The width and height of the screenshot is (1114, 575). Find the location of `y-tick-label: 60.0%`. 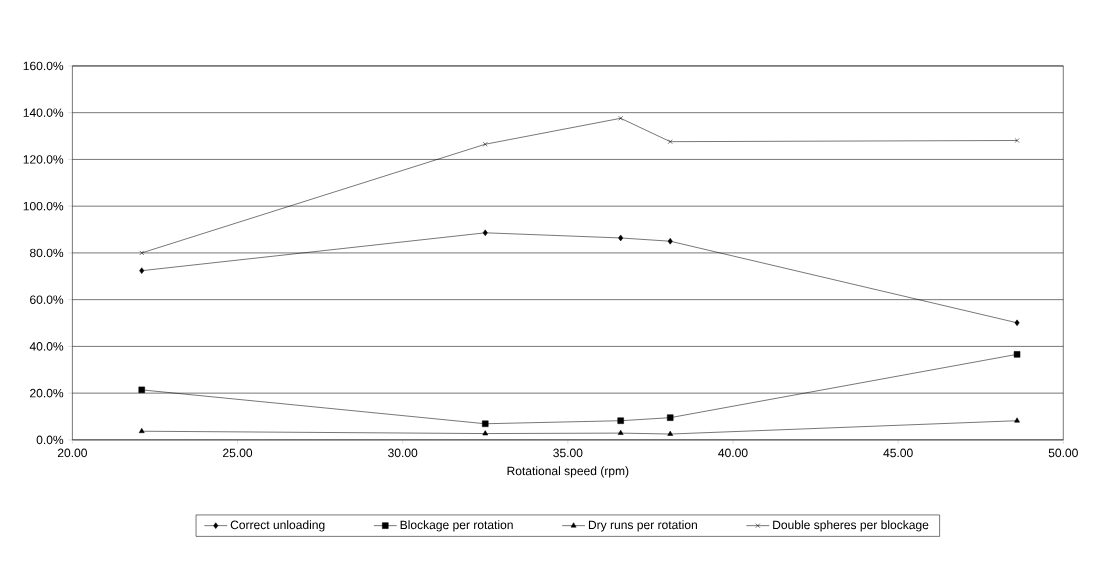

y-tick-label: 60.0% is located at coordinates (47, 299).